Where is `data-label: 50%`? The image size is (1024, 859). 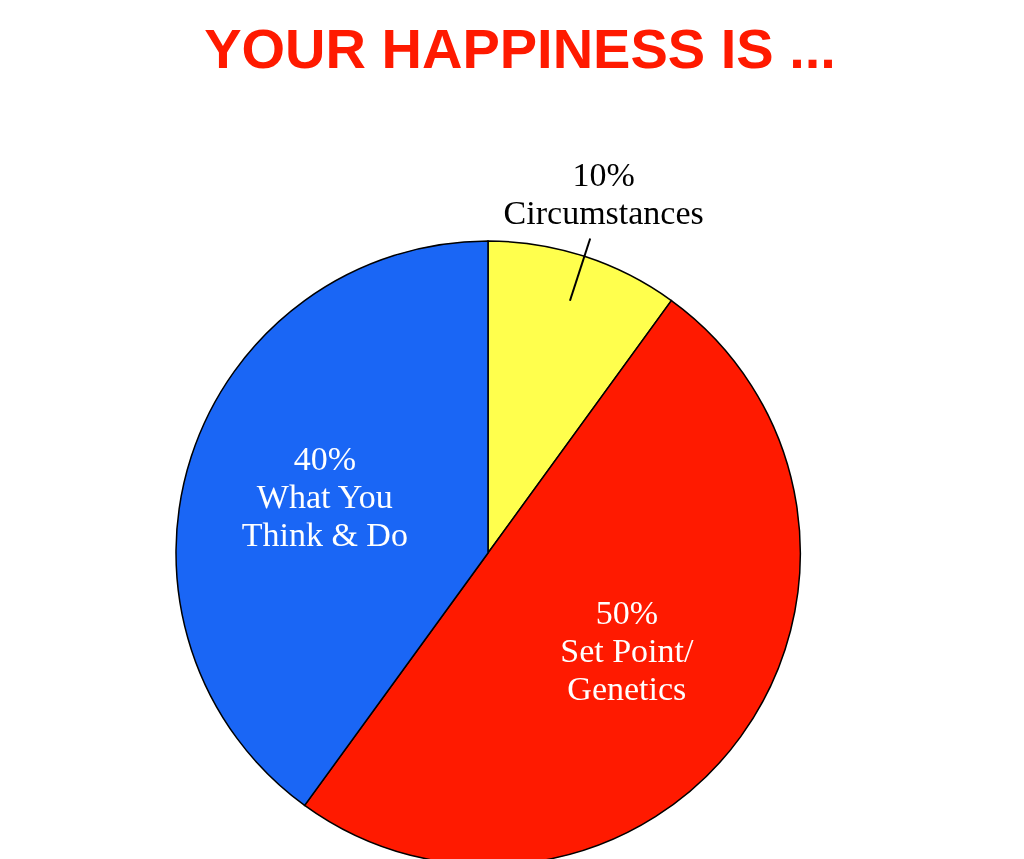 data-label: 50% is located at coordinates (626, 612).